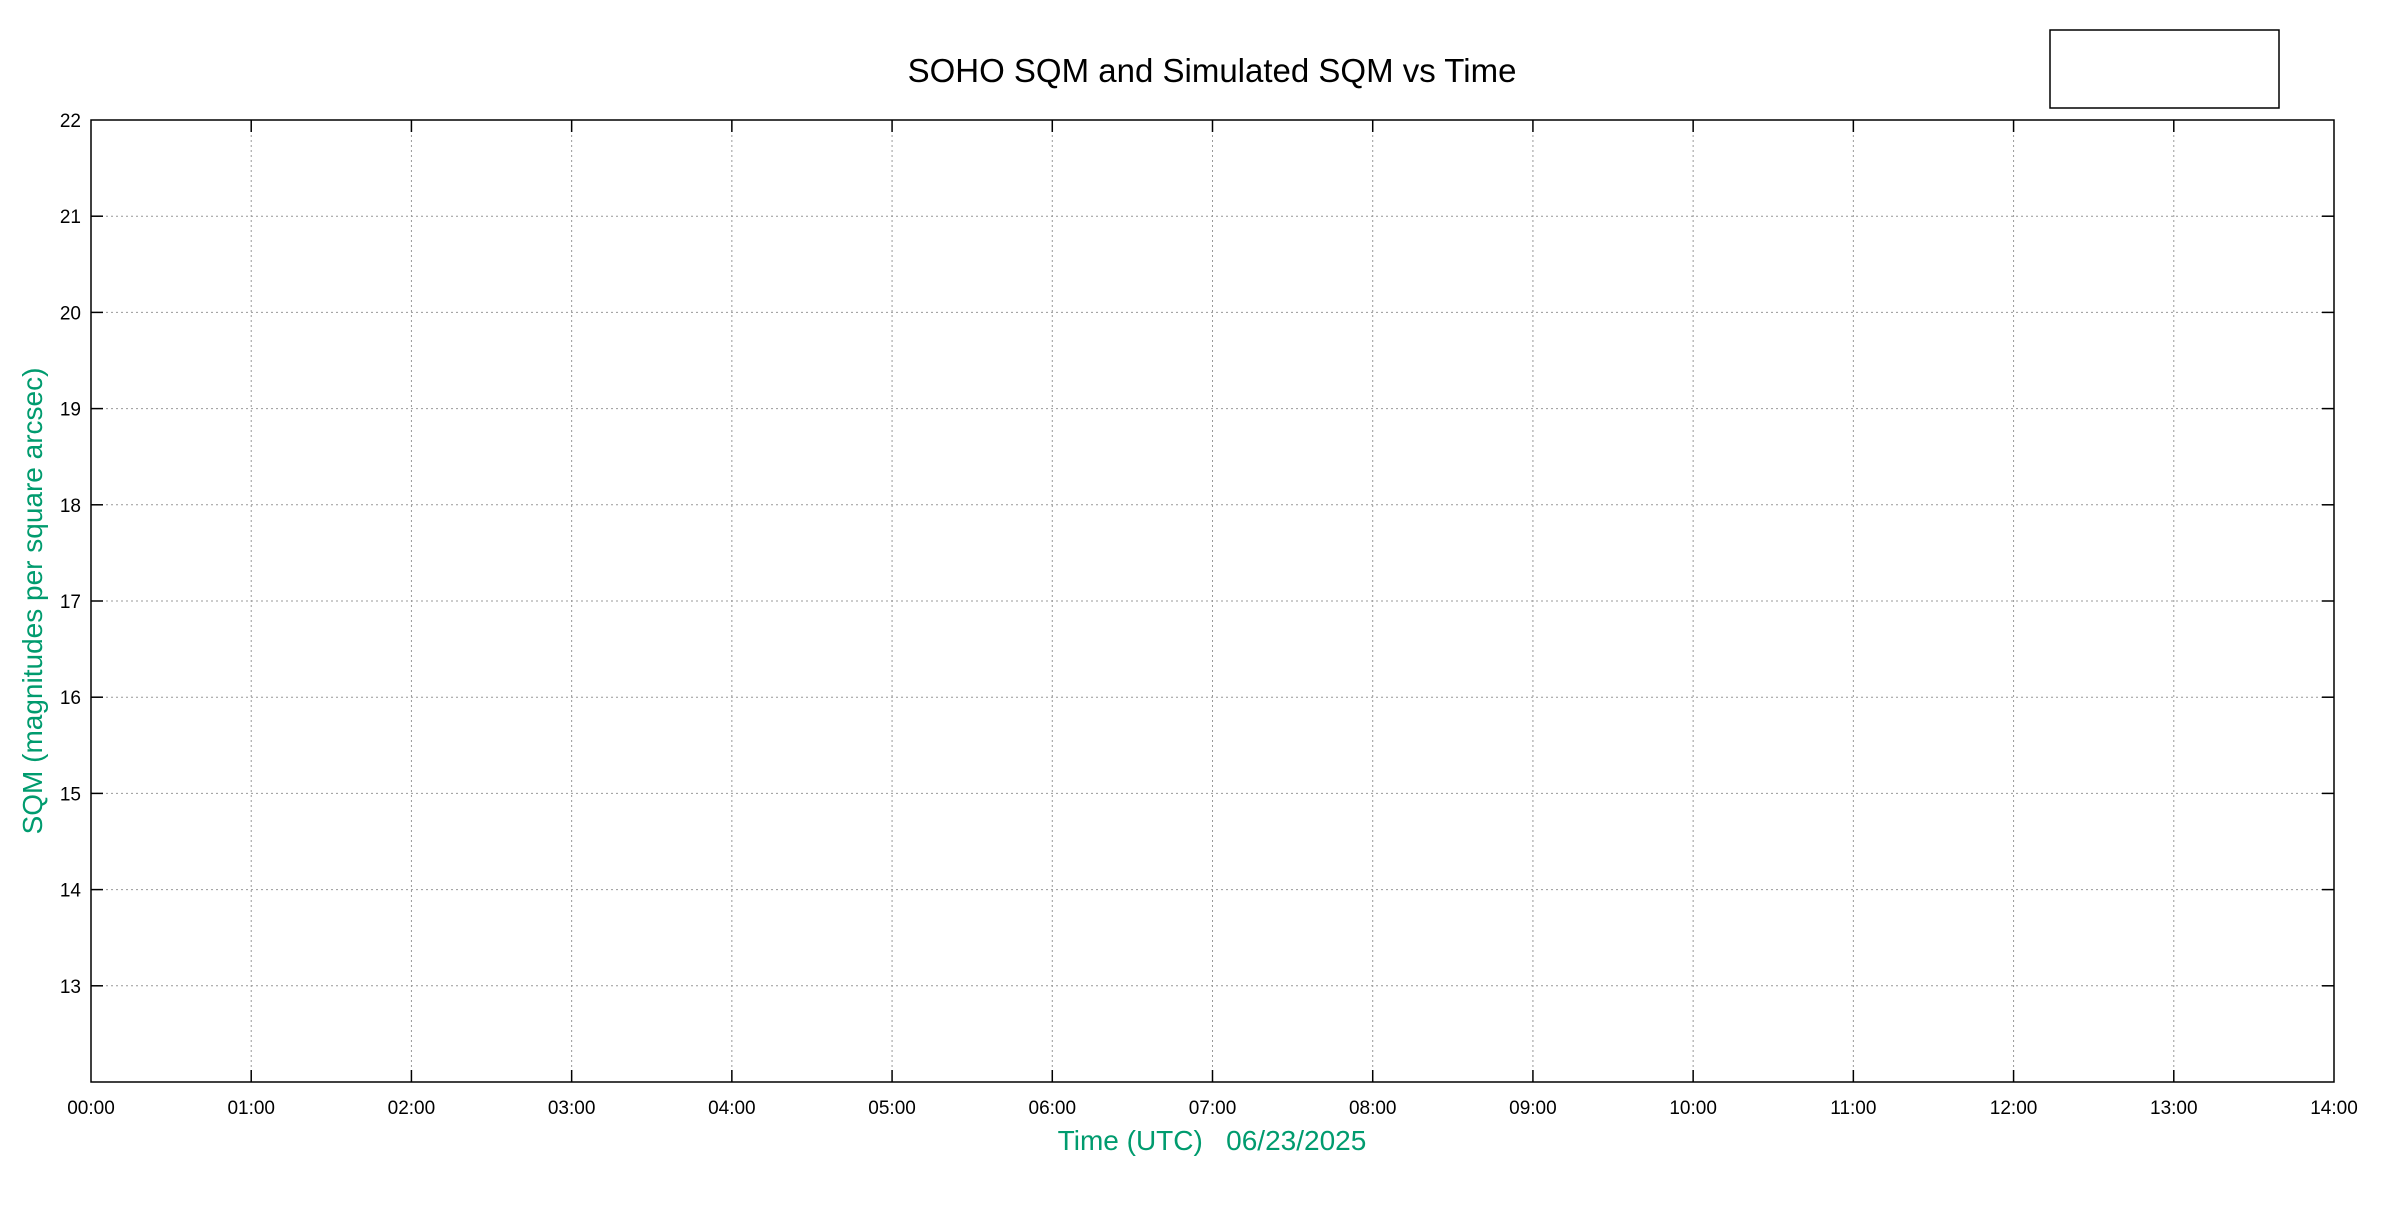 This screenshot has height=1205, width=2400. What do you see at coordinates (251, 1108) in the screenshot?
I see `x-tick-label: 01:00` at bounding box center [251, 1108].